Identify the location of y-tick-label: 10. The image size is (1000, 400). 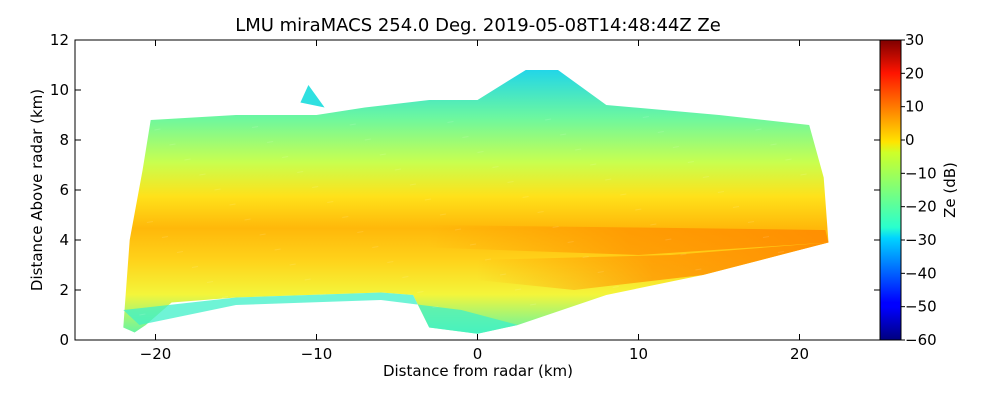
(59, 90).